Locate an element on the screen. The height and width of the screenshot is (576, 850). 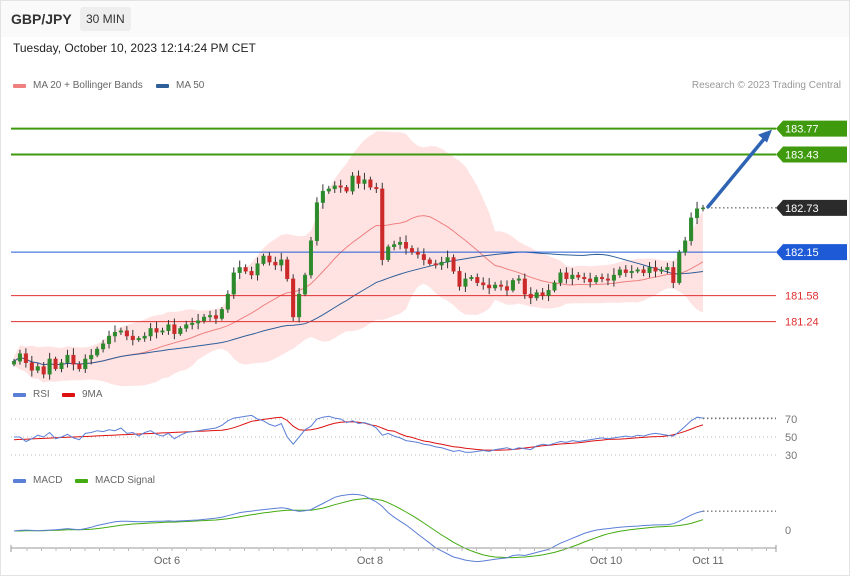
ma50-swatch is located at coordinates (162, 85).